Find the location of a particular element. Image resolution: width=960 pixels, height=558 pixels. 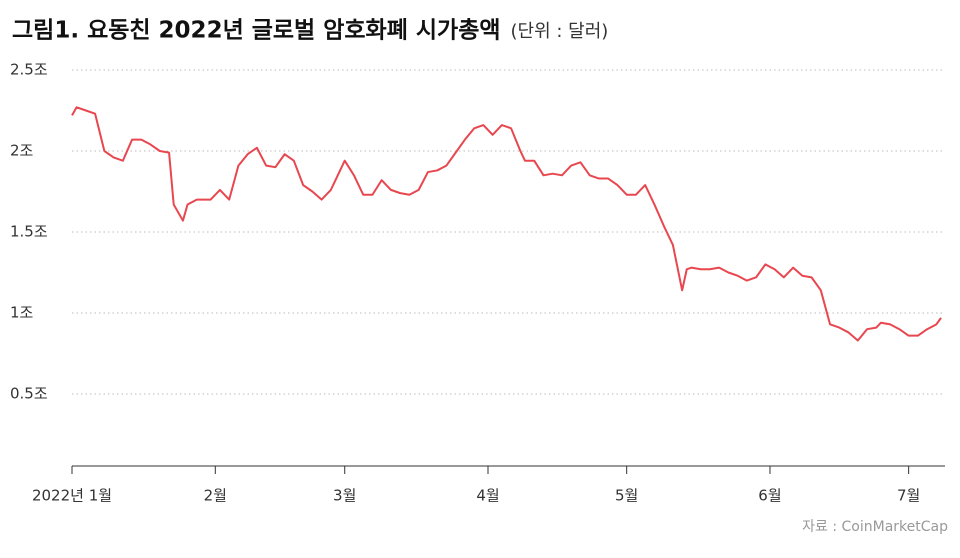

y-tick-label: 1조 is located at coordinates (22, 313).